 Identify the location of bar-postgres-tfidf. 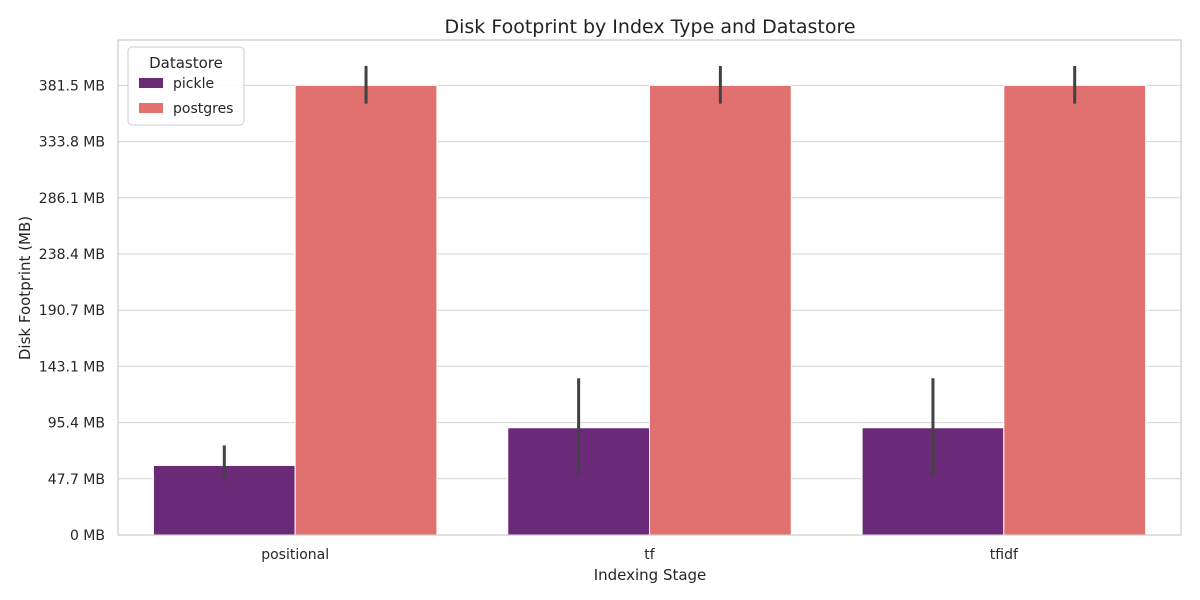
(1075, 310).